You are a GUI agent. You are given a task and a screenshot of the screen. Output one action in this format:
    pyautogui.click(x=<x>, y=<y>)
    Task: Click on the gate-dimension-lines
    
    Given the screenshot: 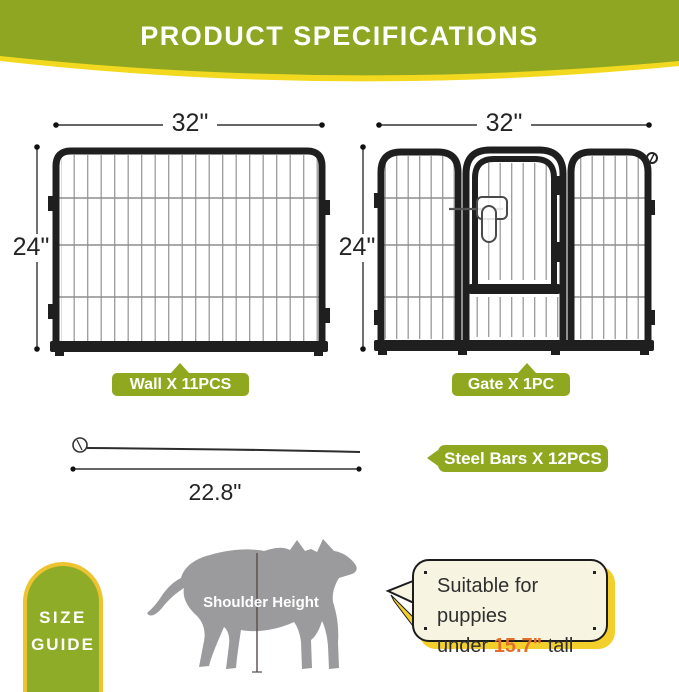 What is the action you would take?
    pyautogui.click(x=506, y=237)
    